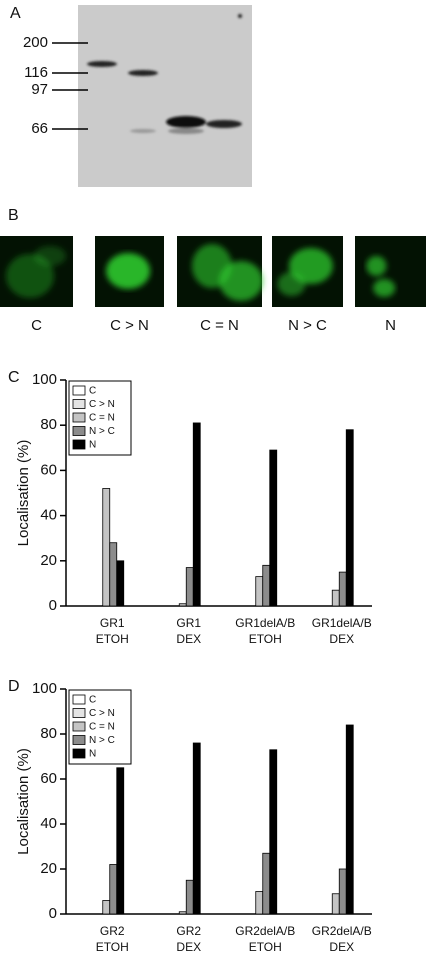 The width and height of the screenshot is (426, 953). I want to click on image-label: C > N, so click(129, 325).